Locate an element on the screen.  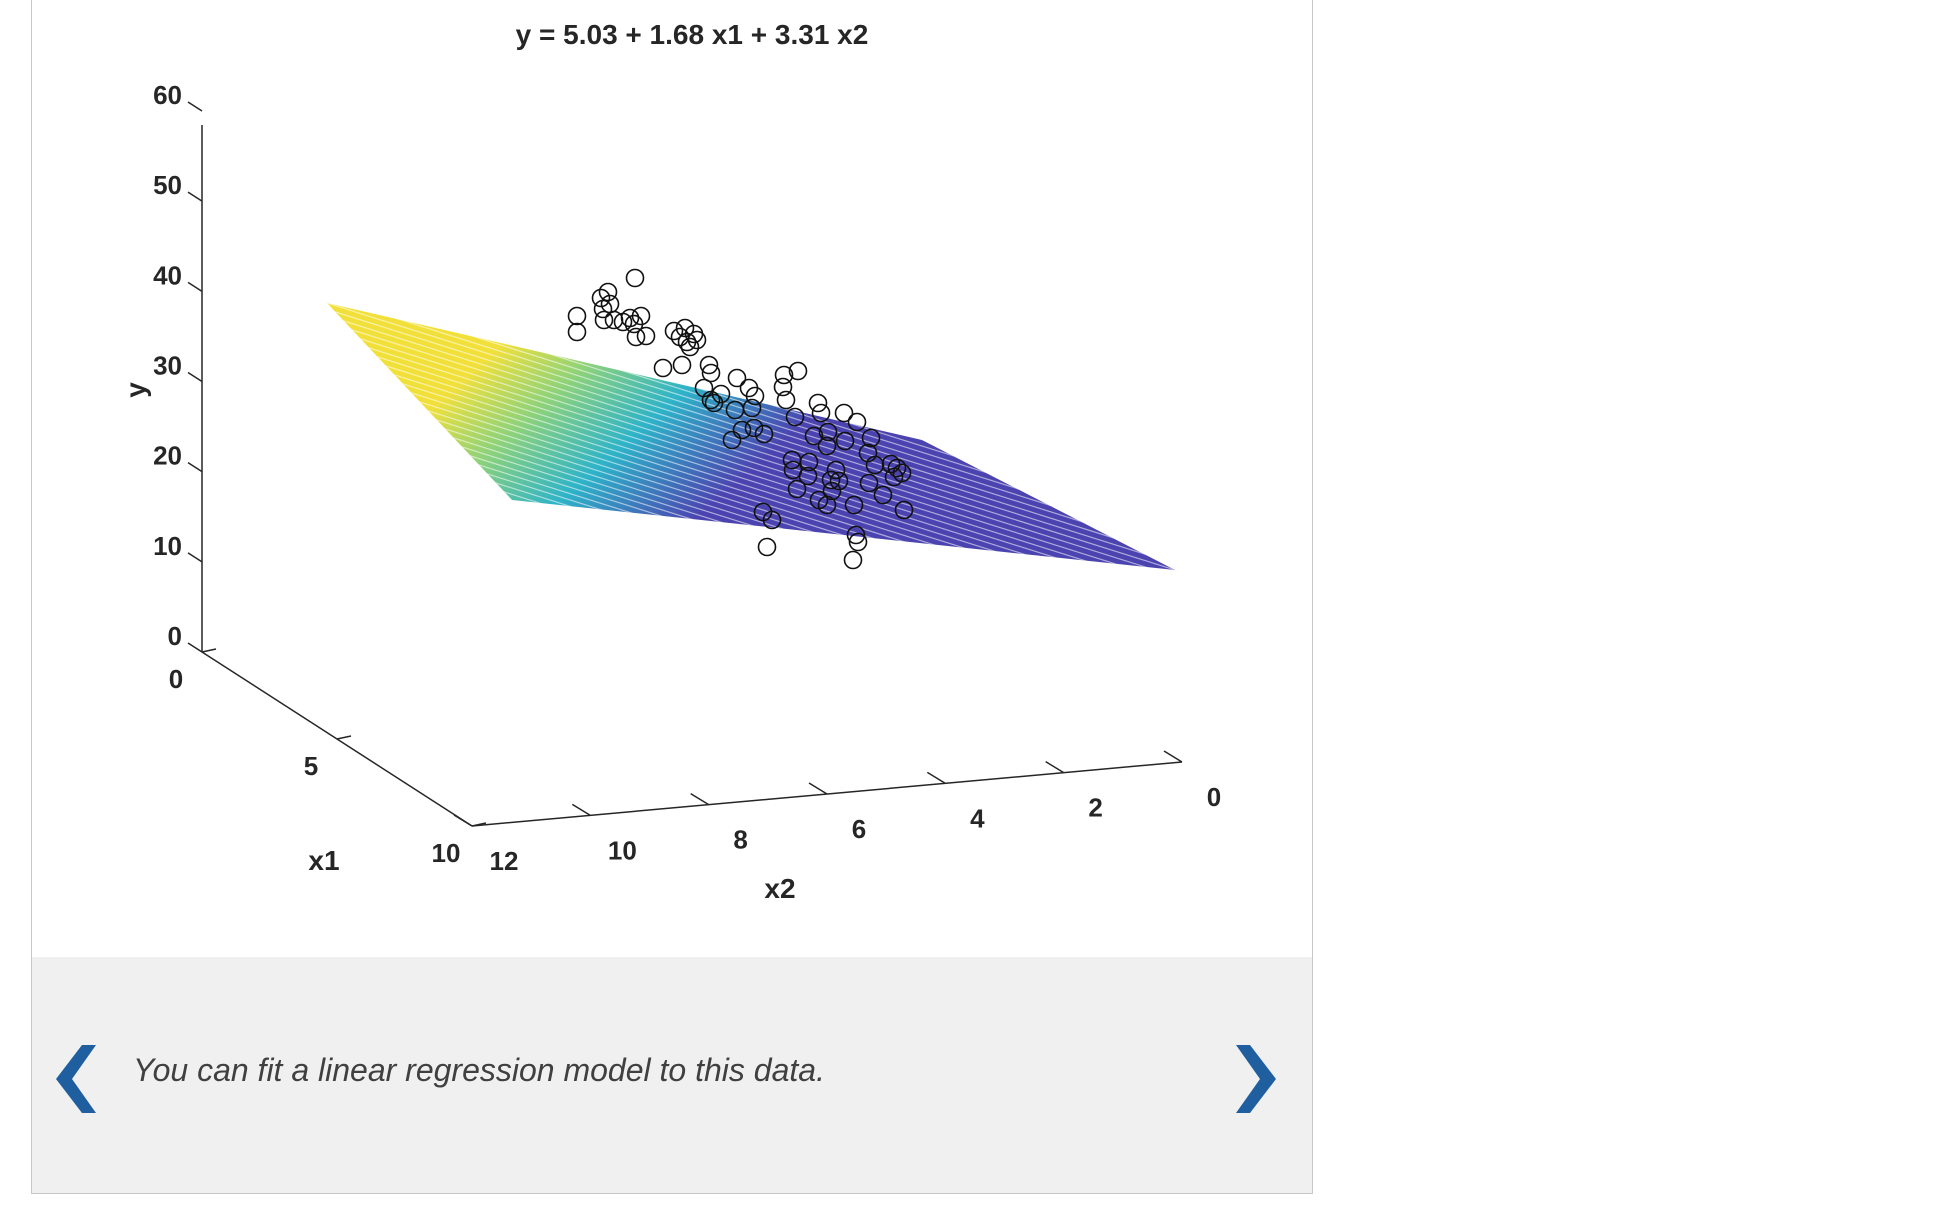
y-tick-label: 30 is located at coordinates (167, 366).